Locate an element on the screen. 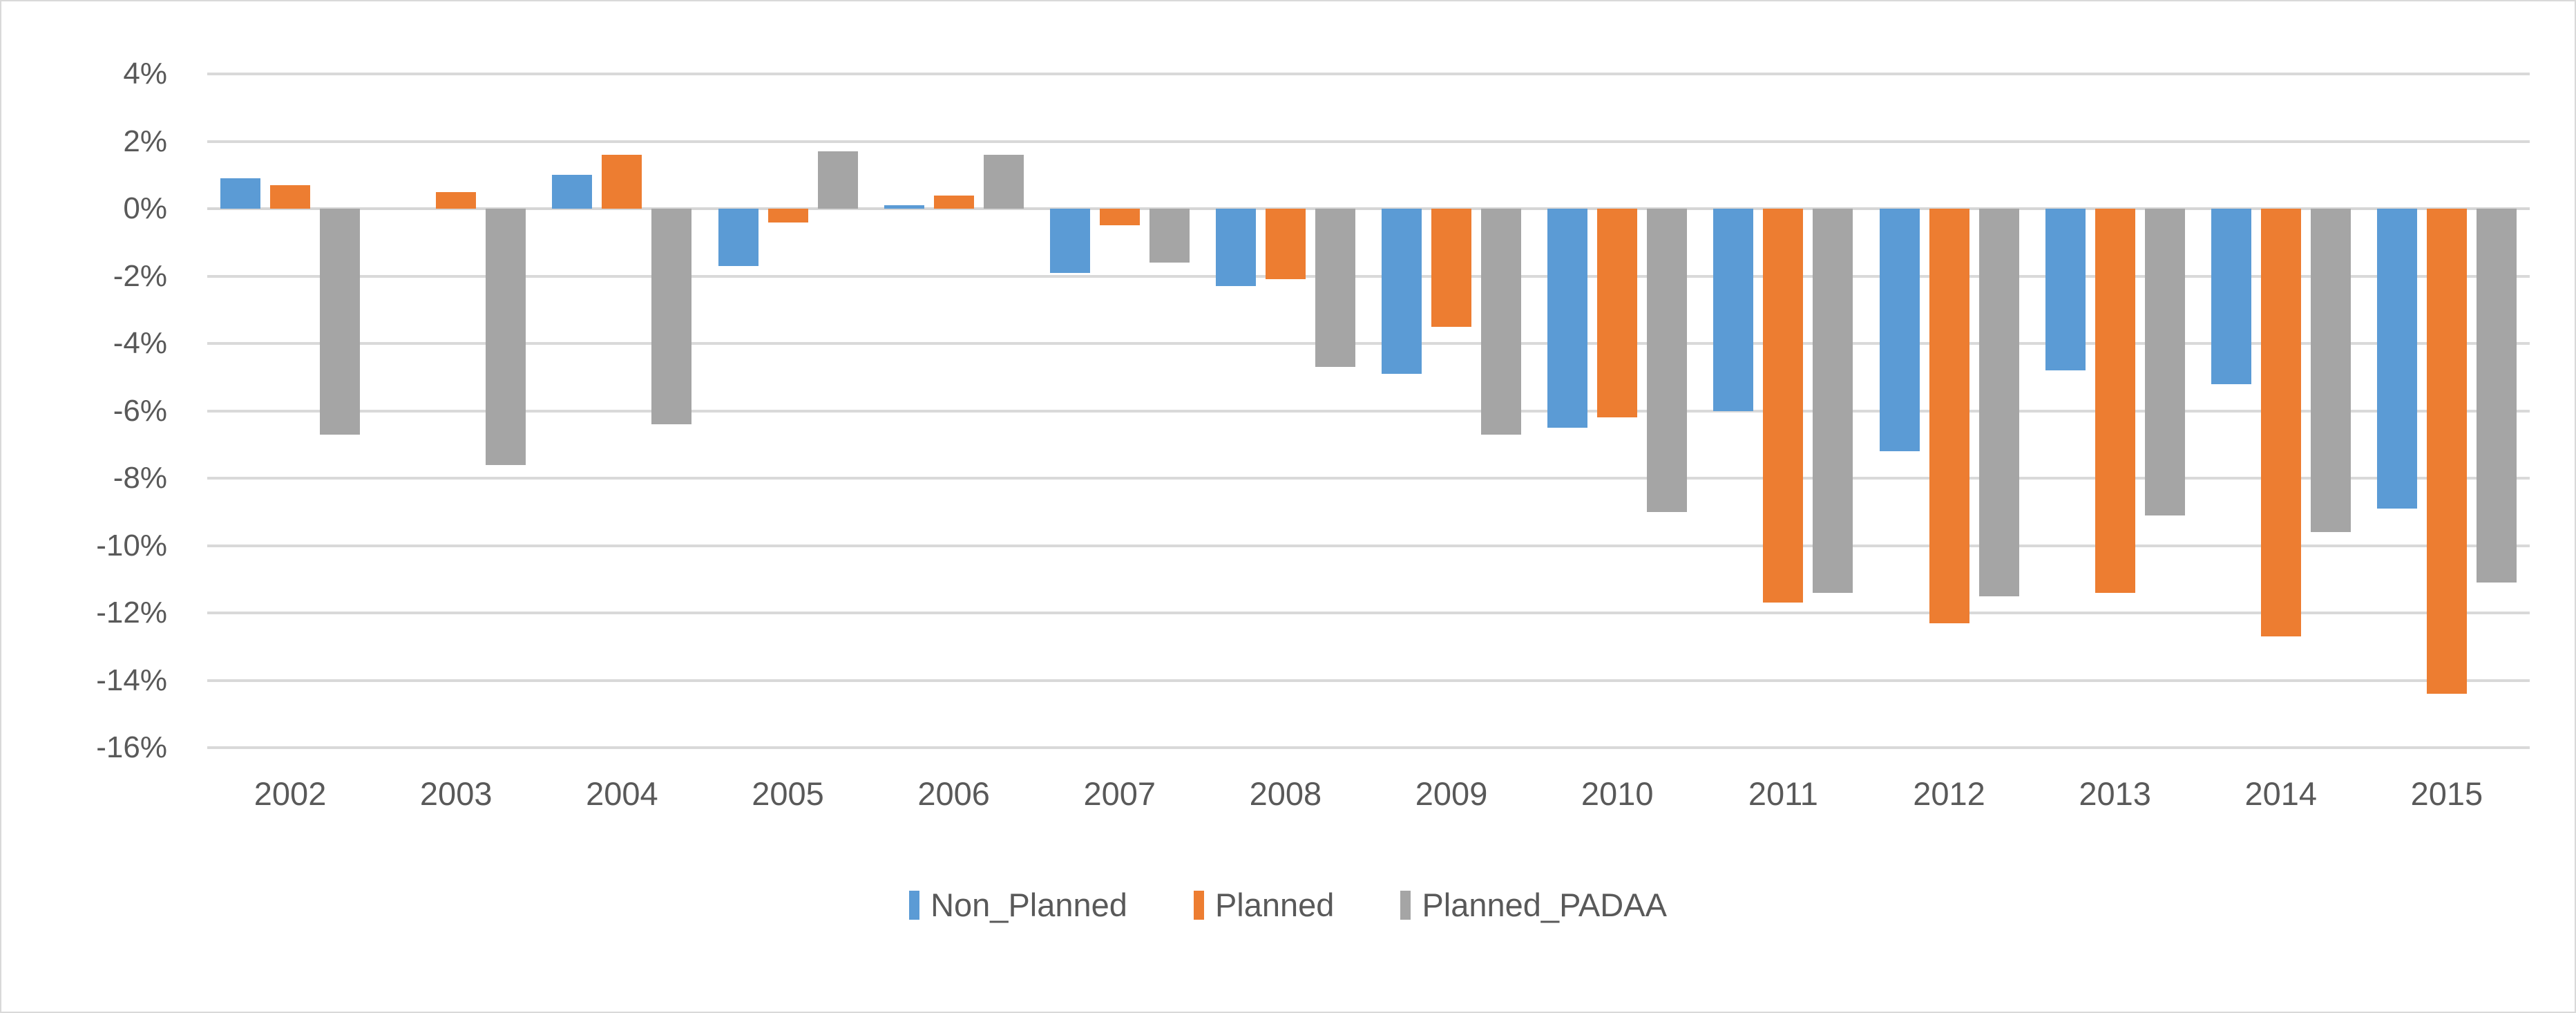 Image resolution: width=2576 pixels, height=1013 pixels. y-tick-label: -2% is located at coordinates (140, 275).